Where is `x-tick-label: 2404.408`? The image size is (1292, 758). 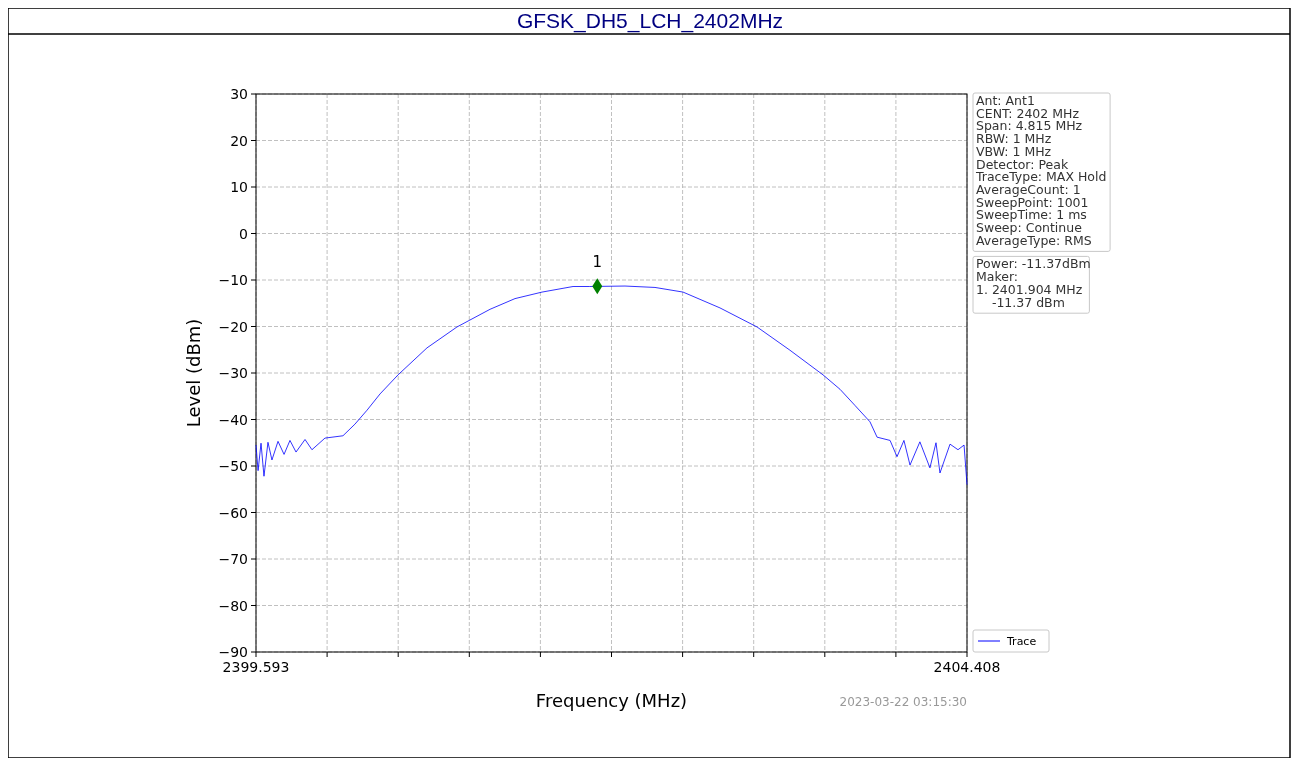
x-tick-label: 2404.408 is located at coordinates (967, 667).